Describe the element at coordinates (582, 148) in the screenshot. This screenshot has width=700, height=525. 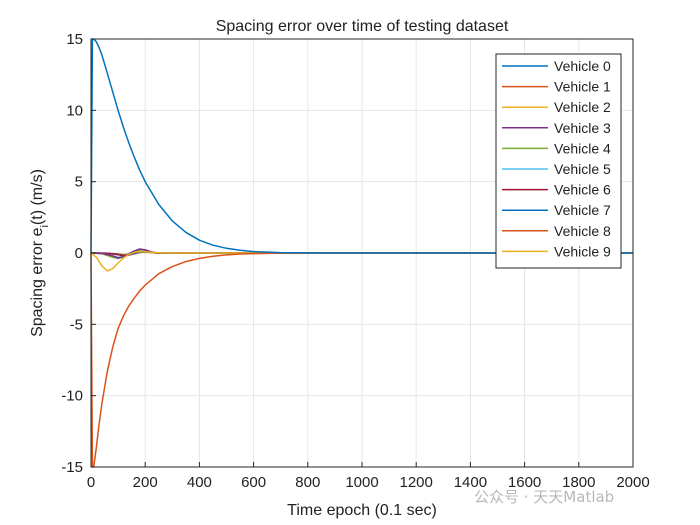
I see `legend-label: Vehicle 4` at that location.